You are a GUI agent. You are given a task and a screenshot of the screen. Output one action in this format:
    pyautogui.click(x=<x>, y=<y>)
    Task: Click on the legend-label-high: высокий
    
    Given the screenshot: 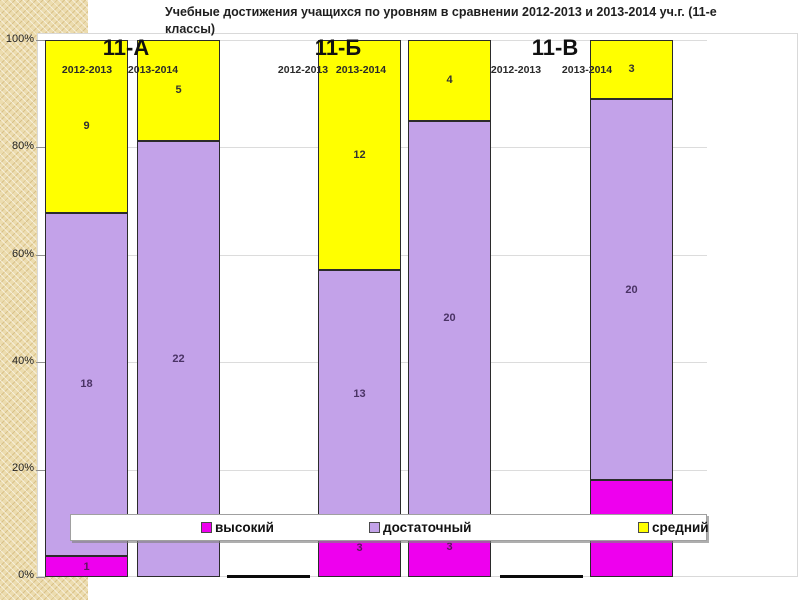 What is the action you would take?
    pyautogui.click(x=244, y=527)
    